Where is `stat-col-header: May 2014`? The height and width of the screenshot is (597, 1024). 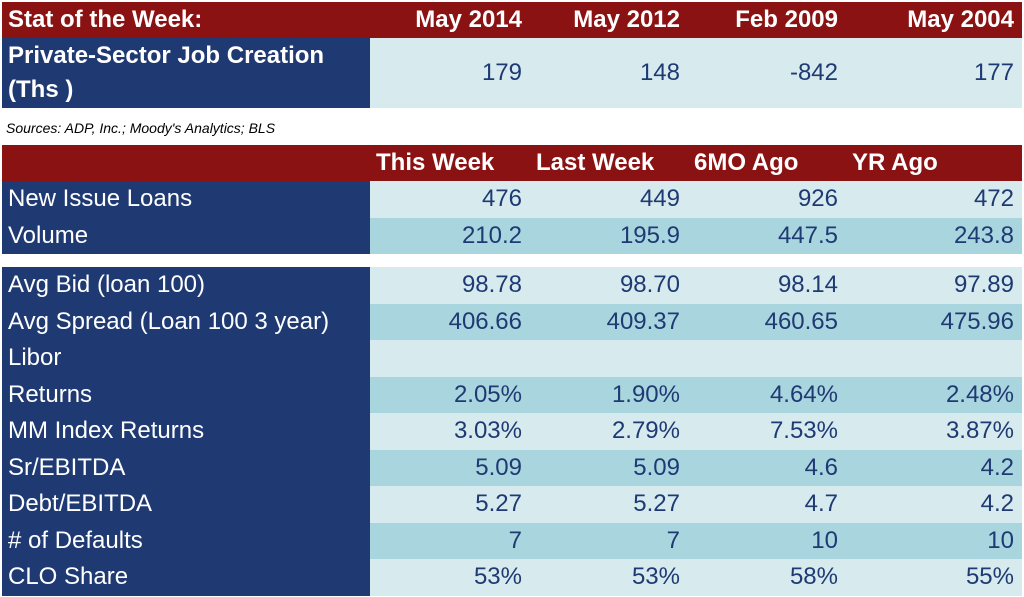
stat-col-header: May 2014 is located at coordinates (468, 19).